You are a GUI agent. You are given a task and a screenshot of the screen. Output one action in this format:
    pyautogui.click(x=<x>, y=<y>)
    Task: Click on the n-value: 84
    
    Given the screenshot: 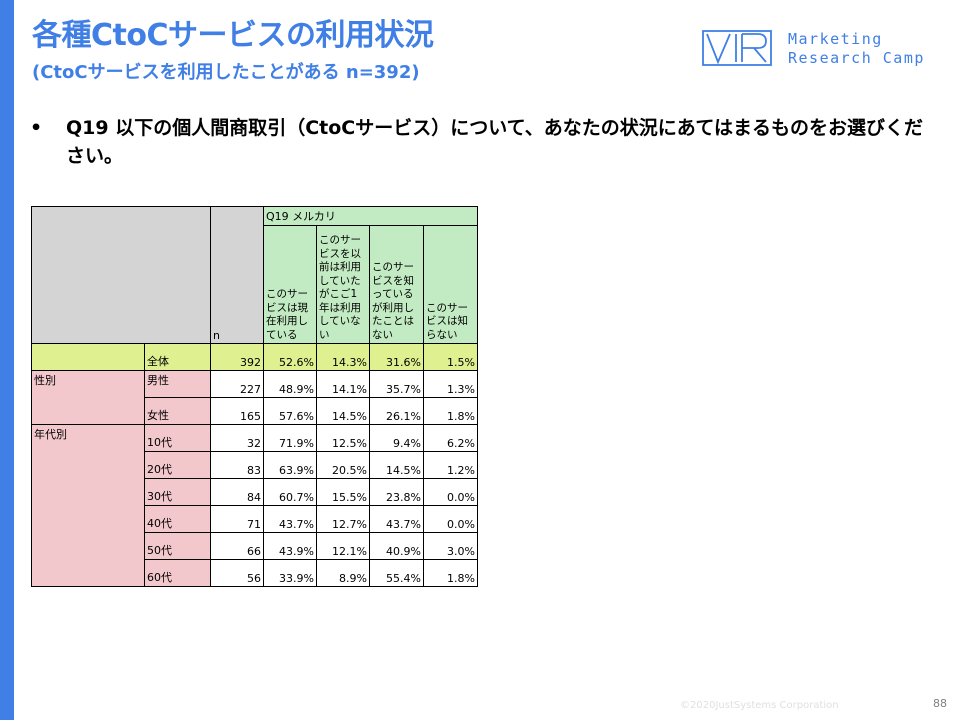 What is the action you would take?
    pyautogui.click(x=237, y=492)
    